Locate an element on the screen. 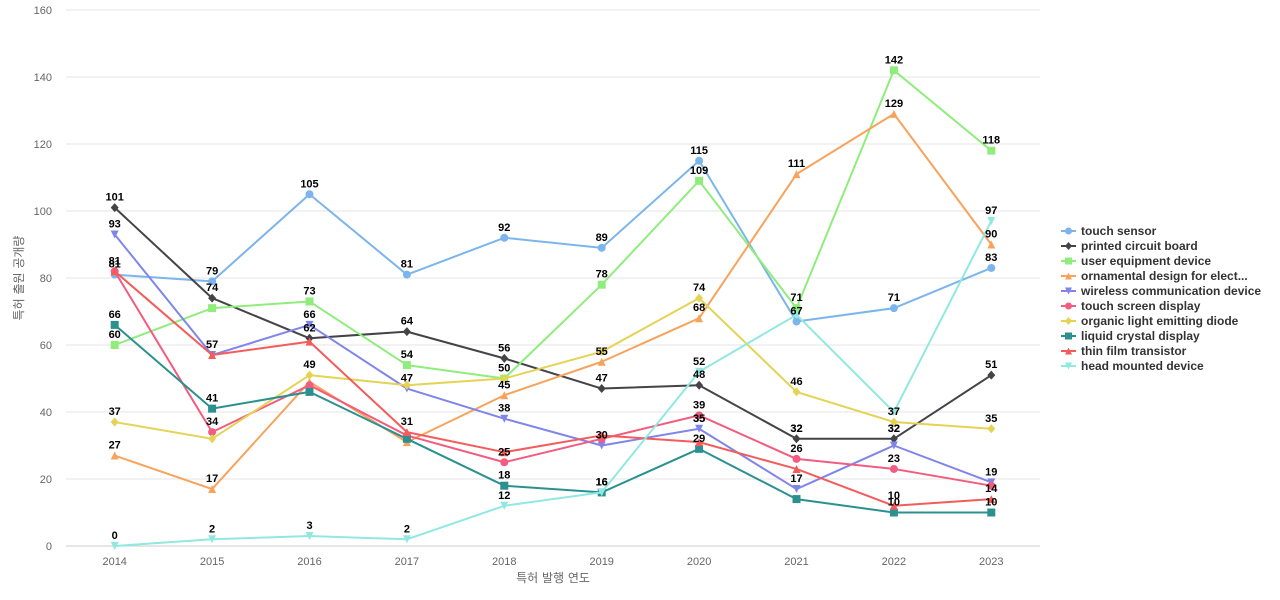  legend-item: touch sensor is located at coordinates (1109, 231).